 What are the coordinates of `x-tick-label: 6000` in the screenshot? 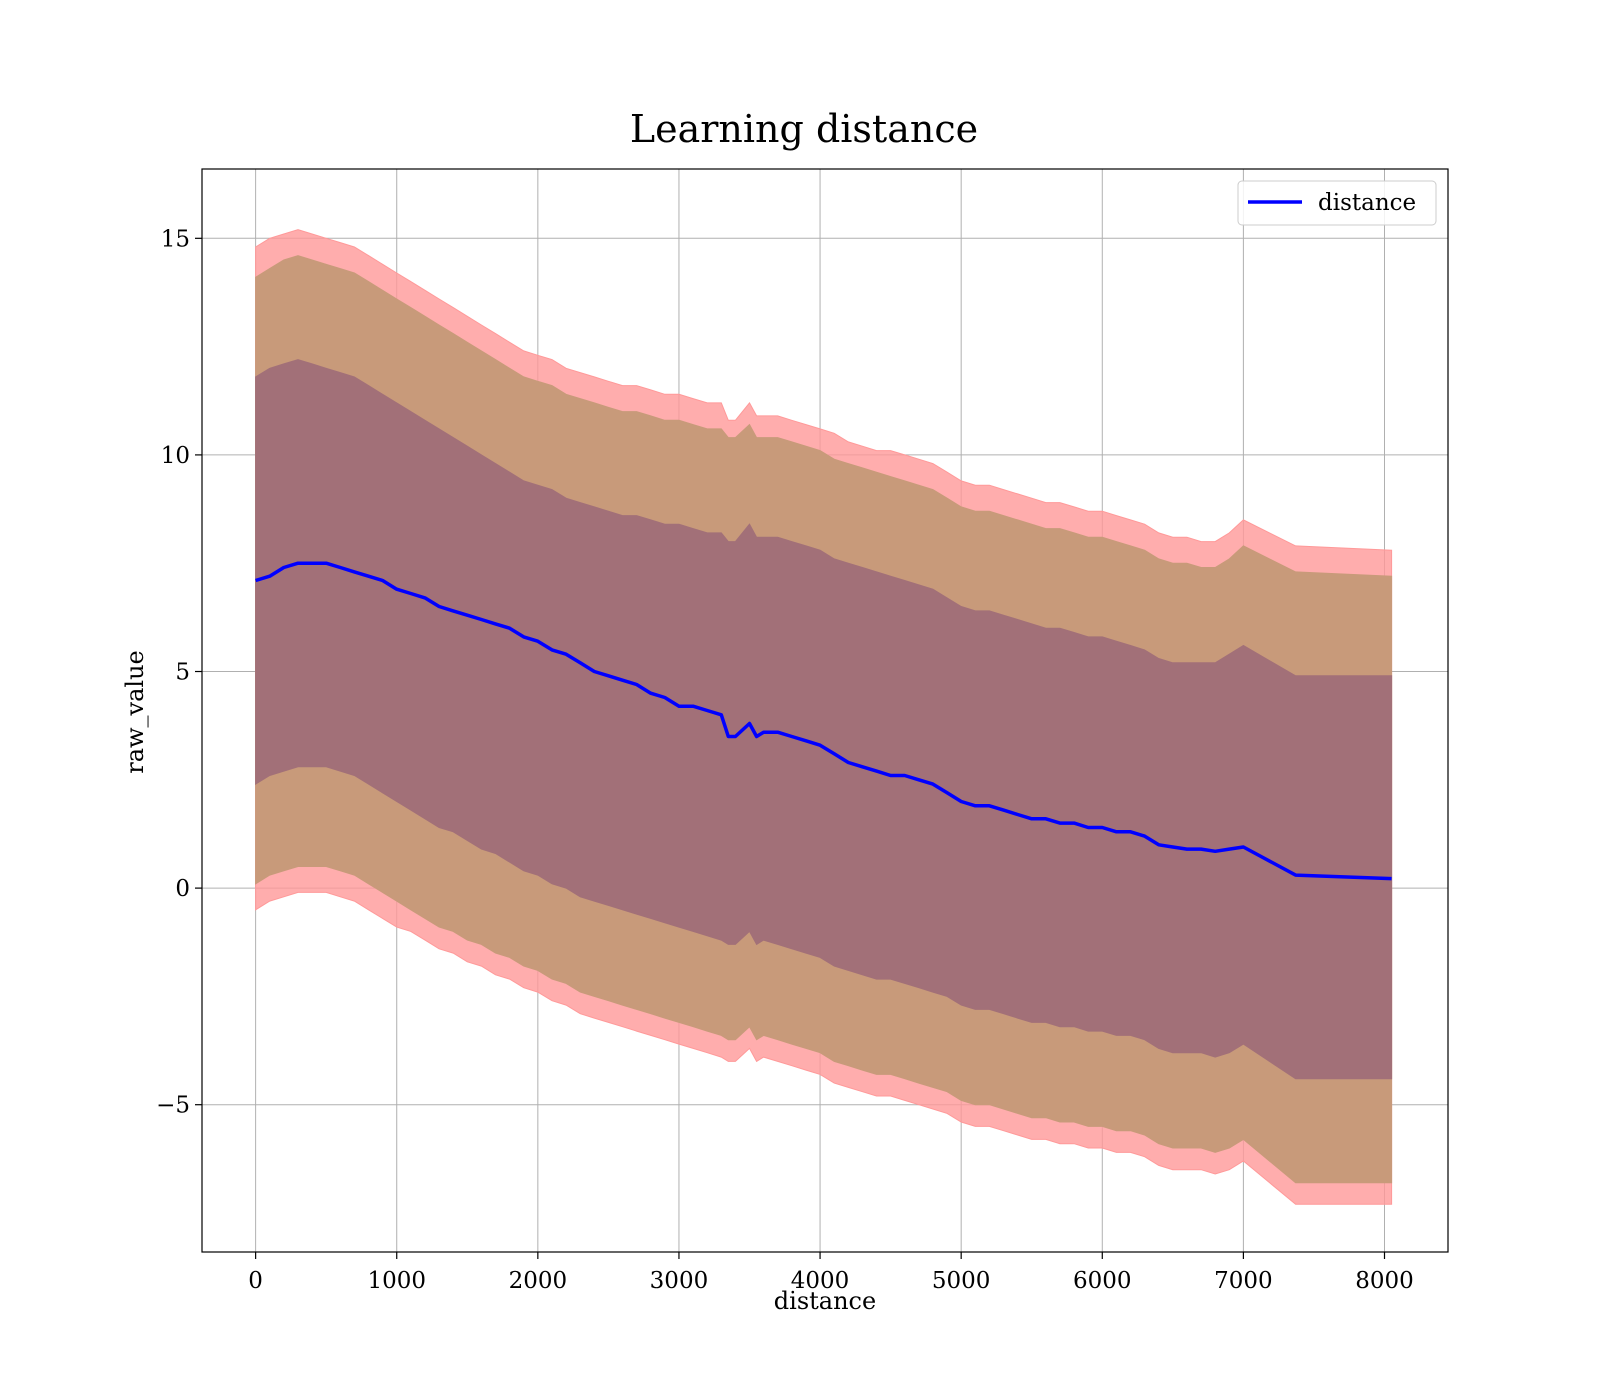 It's located at (1102, 1281).